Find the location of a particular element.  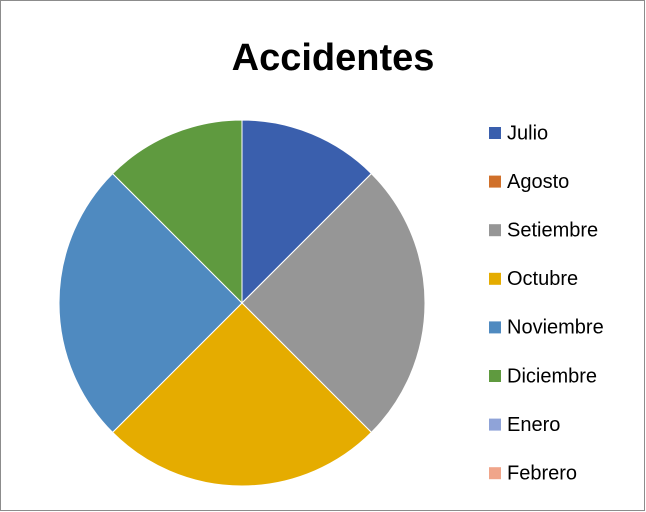

legend-label: Febrero is located at coordinates (542, 473).